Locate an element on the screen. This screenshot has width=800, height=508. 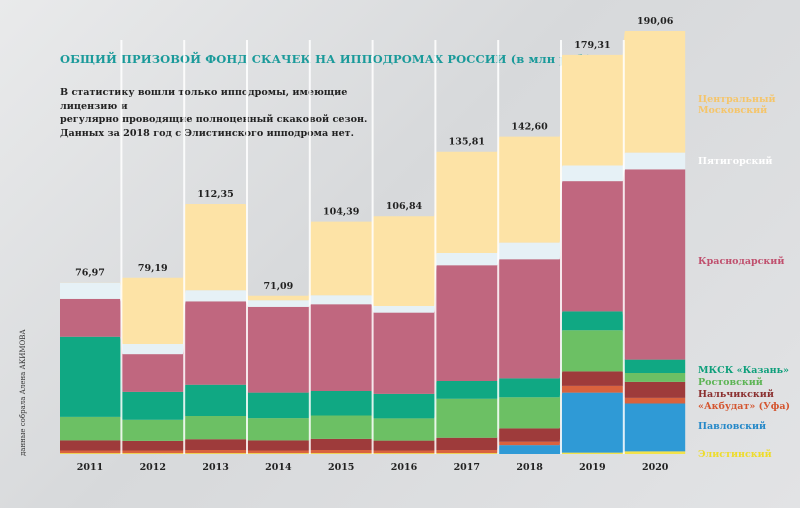
bar-segment-pyatigorsk-2018 is located at coordinates (530, 251).